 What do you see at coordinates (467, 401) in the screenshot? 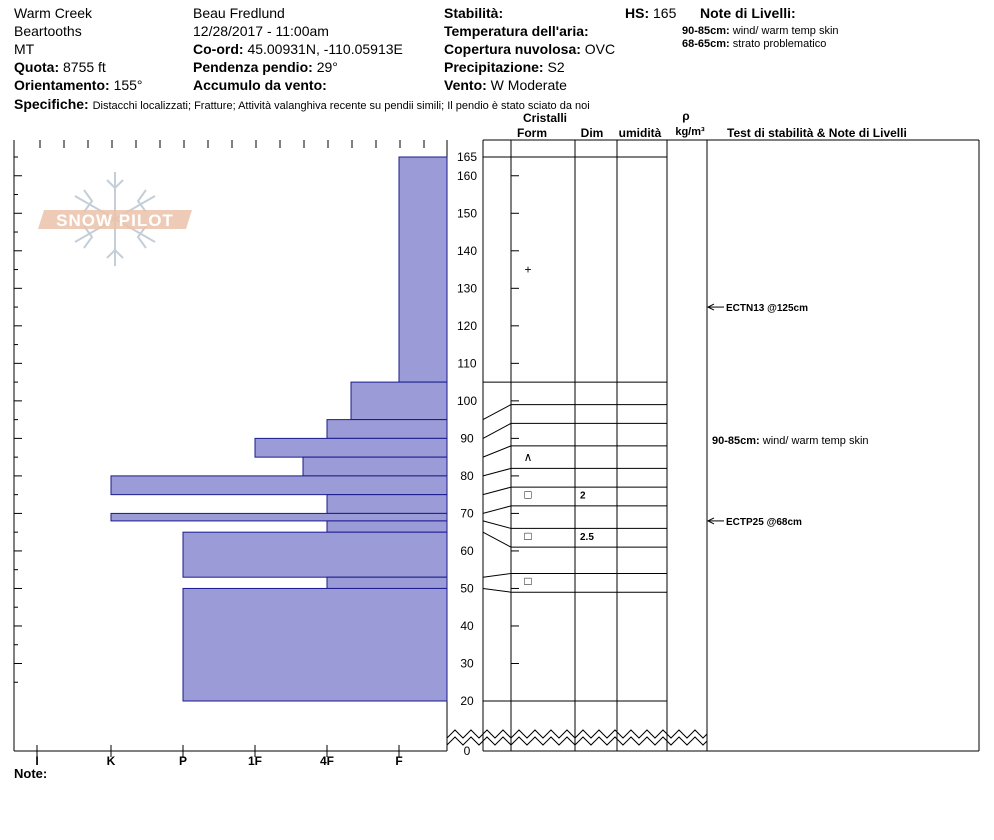
I see `height-label: 100` at bounding box center [467, 401].